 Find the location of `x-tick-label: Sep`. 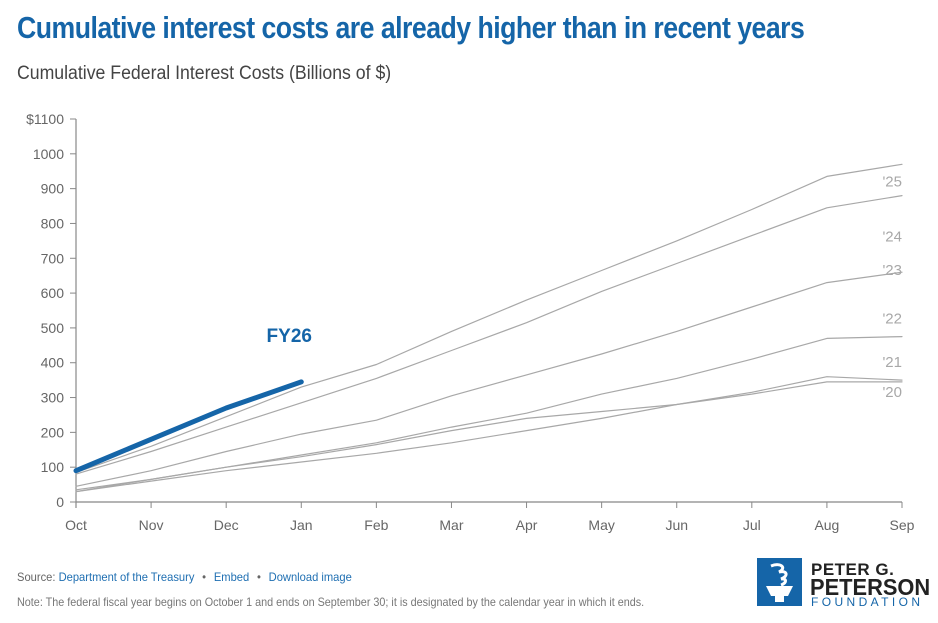

x-tick-label: Sep is located at coordinates (902, 525).